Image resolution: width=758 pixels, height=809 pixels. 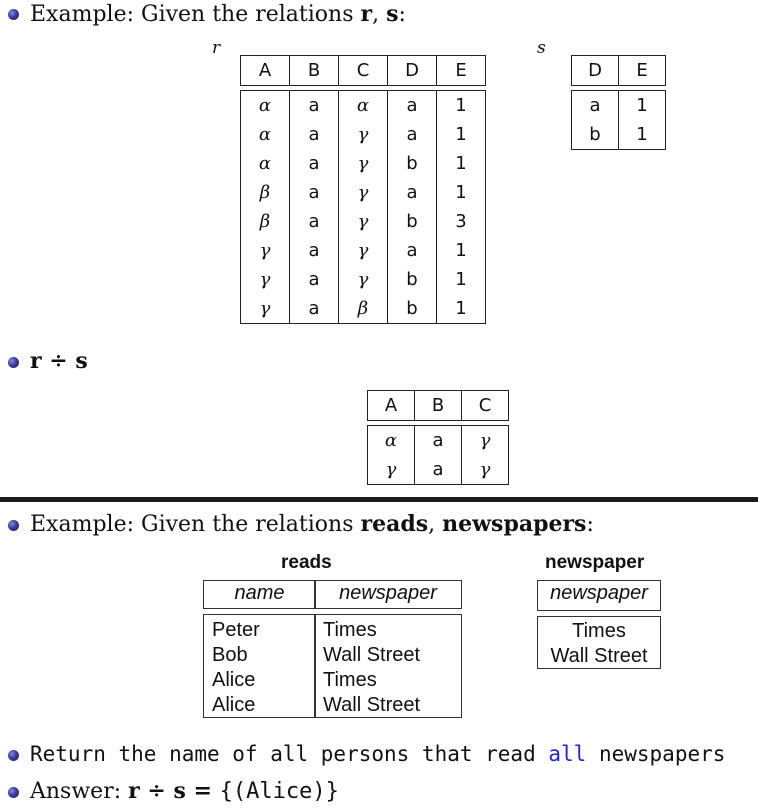 What do you see at coordinates (184, 791) in the screenshot?
I see `answer-text: Answer: r ÷ s = {(Alice)}` at bounding box center [184, 791].